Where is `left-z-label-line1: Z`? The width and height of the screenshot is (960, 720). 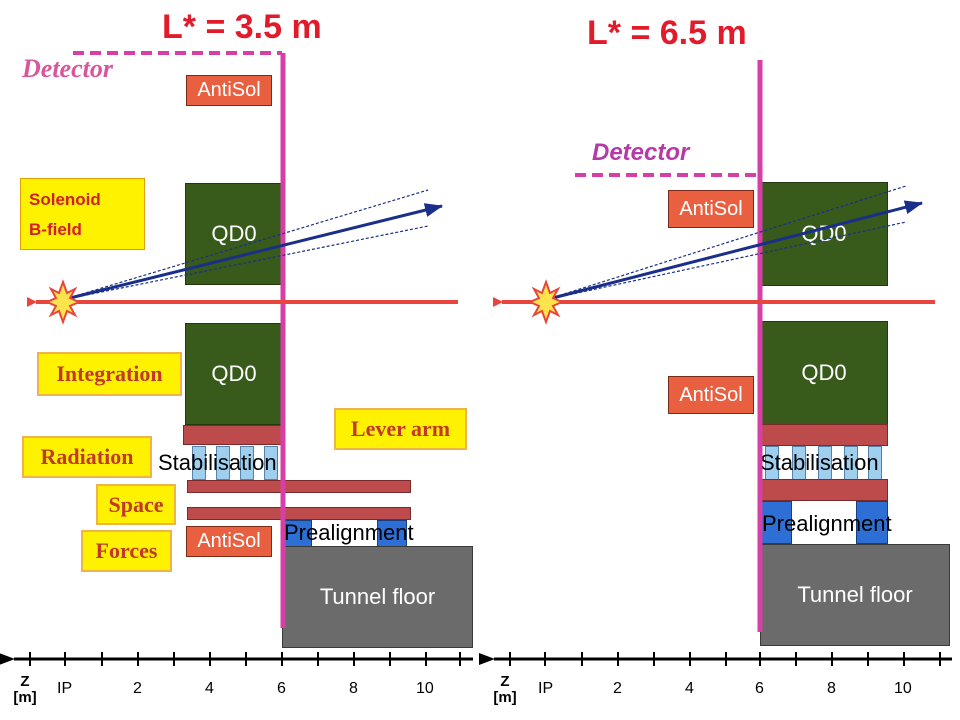 left-z-label-line1: Z is located at coordinates (25, 681).